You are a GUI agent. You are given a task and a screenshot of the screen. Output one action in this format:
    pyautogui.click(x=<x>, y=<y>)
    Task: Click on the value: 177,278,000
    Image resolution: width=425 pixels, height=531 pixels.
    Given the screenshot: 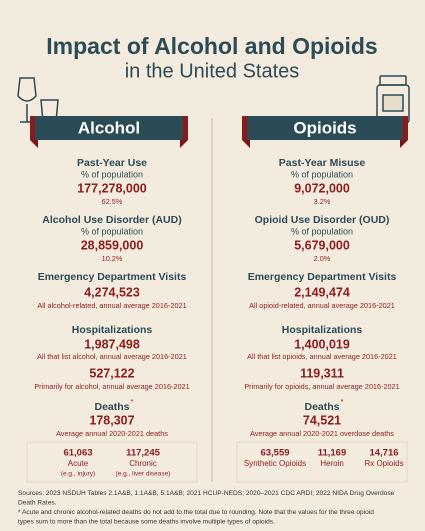 What is the action you would take?
    pyautogui.click(x=112, y=188)
    